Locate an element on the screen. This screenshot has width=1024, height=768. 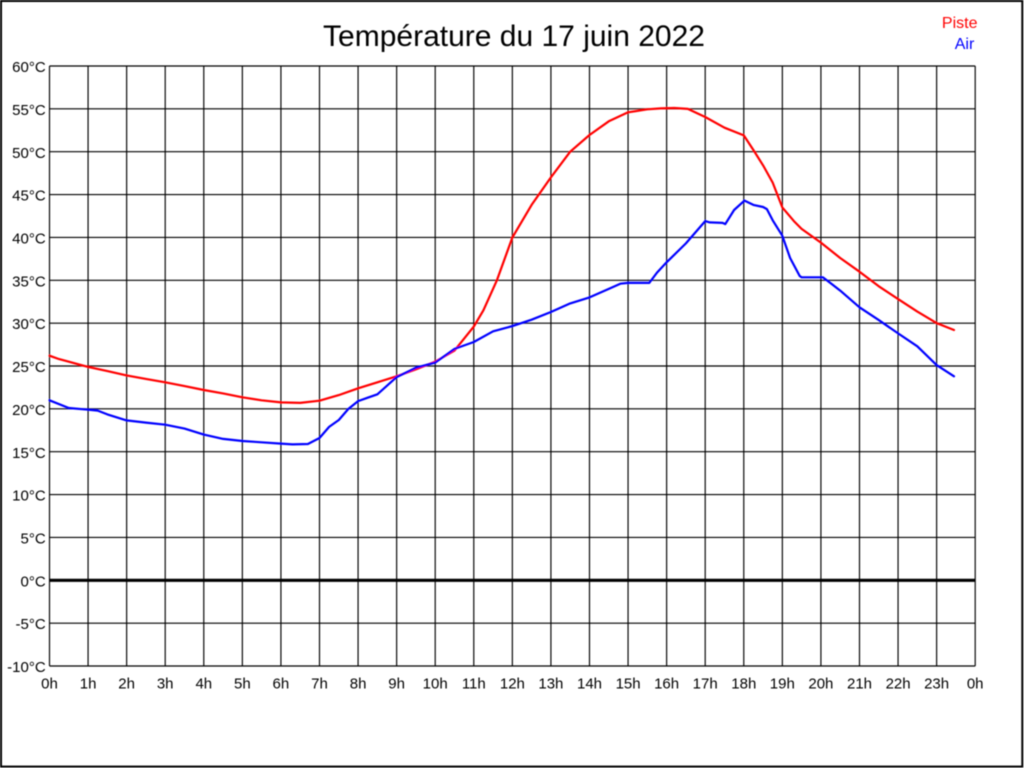
svg-text: Température du 17 juin 2022 is located at coordinates (514, 36).